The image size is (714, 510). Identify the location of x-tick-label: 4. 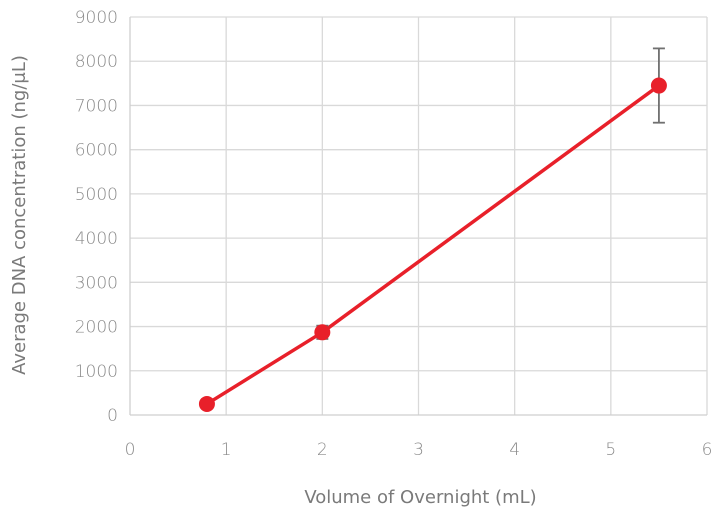
(514, 450).